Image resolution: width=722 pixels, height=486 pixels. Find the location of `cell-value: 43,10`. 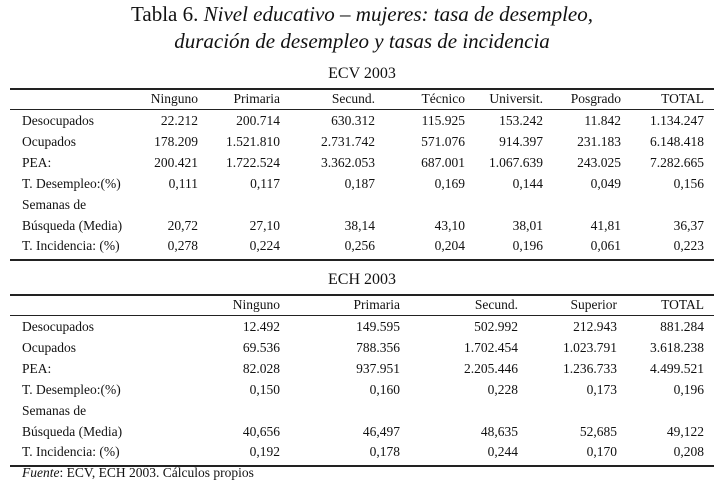

cell-value: 43,10 is located at coordinates (449, 225).